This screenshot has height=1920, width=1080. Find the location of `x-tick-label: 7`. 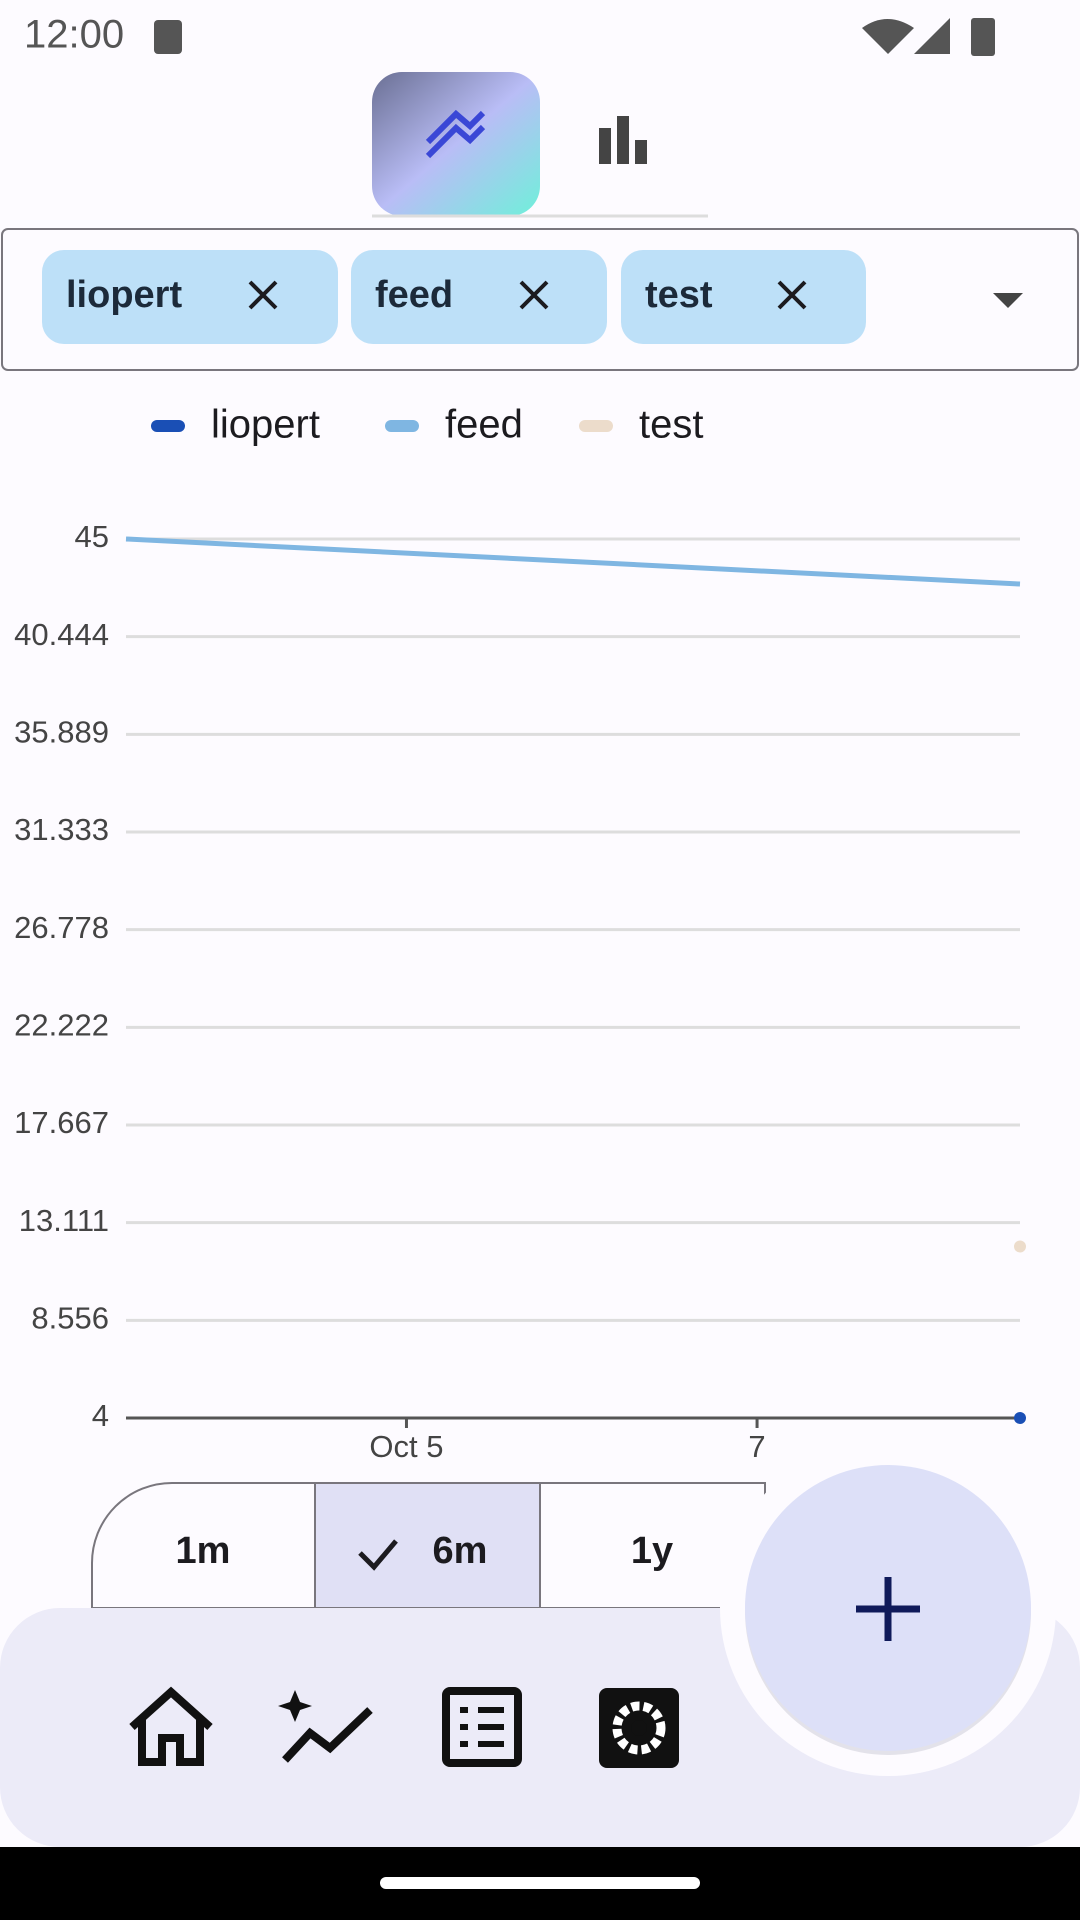

x-tick-label: 7 is located at coordinates (756, 1446).